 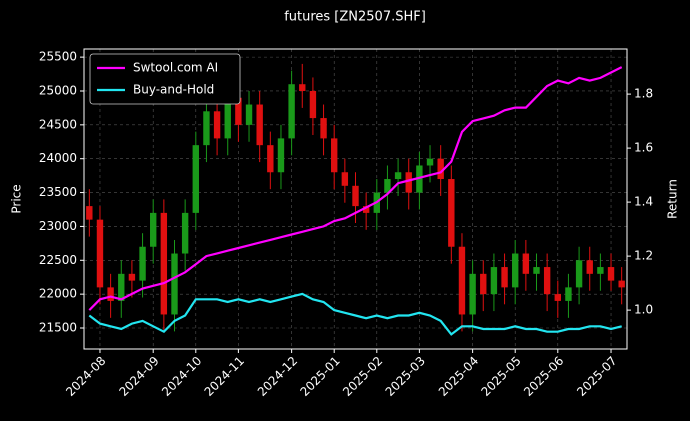 What do you see at coordinates (58, 226) in the screenshot?
I see `y-tick-label: 23000` at bounding box center [58, 226].